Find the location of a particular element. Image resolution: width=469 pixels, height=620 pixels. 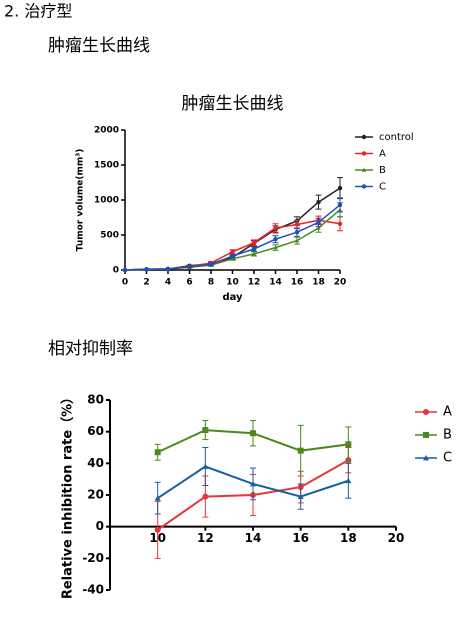

section-title: 肿瘤生长曲线 is located at coordinates (99, 46).